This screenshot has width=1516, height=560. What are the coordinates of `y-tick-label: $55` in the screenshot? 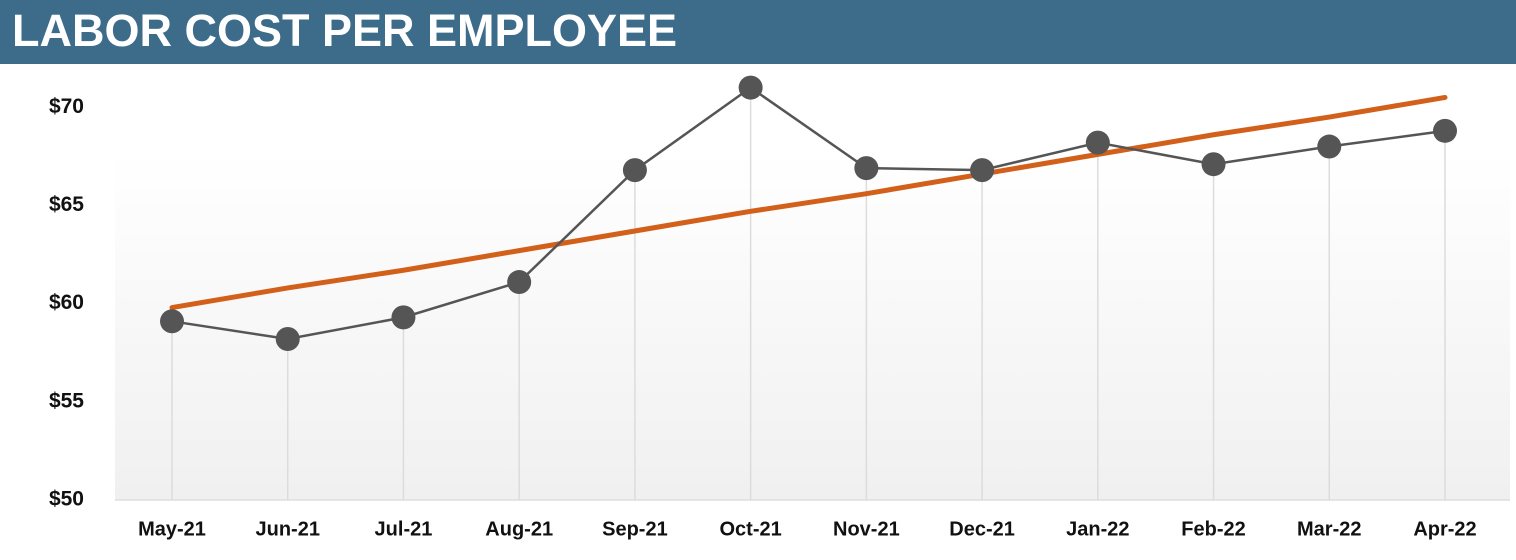 It's located at (66, 400).